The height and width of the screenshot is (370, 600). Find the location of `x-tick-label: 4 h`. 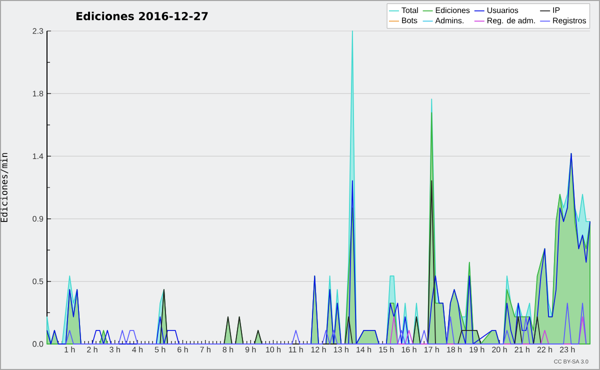

x-tick-label: 4 h is located at coordinates (137, 349).